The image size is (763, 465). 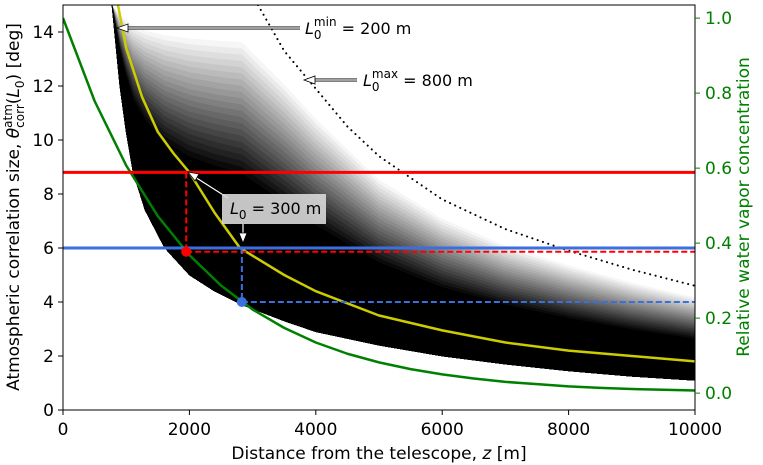 I want to click on label-sup: atm, so click(x=8, y=116).